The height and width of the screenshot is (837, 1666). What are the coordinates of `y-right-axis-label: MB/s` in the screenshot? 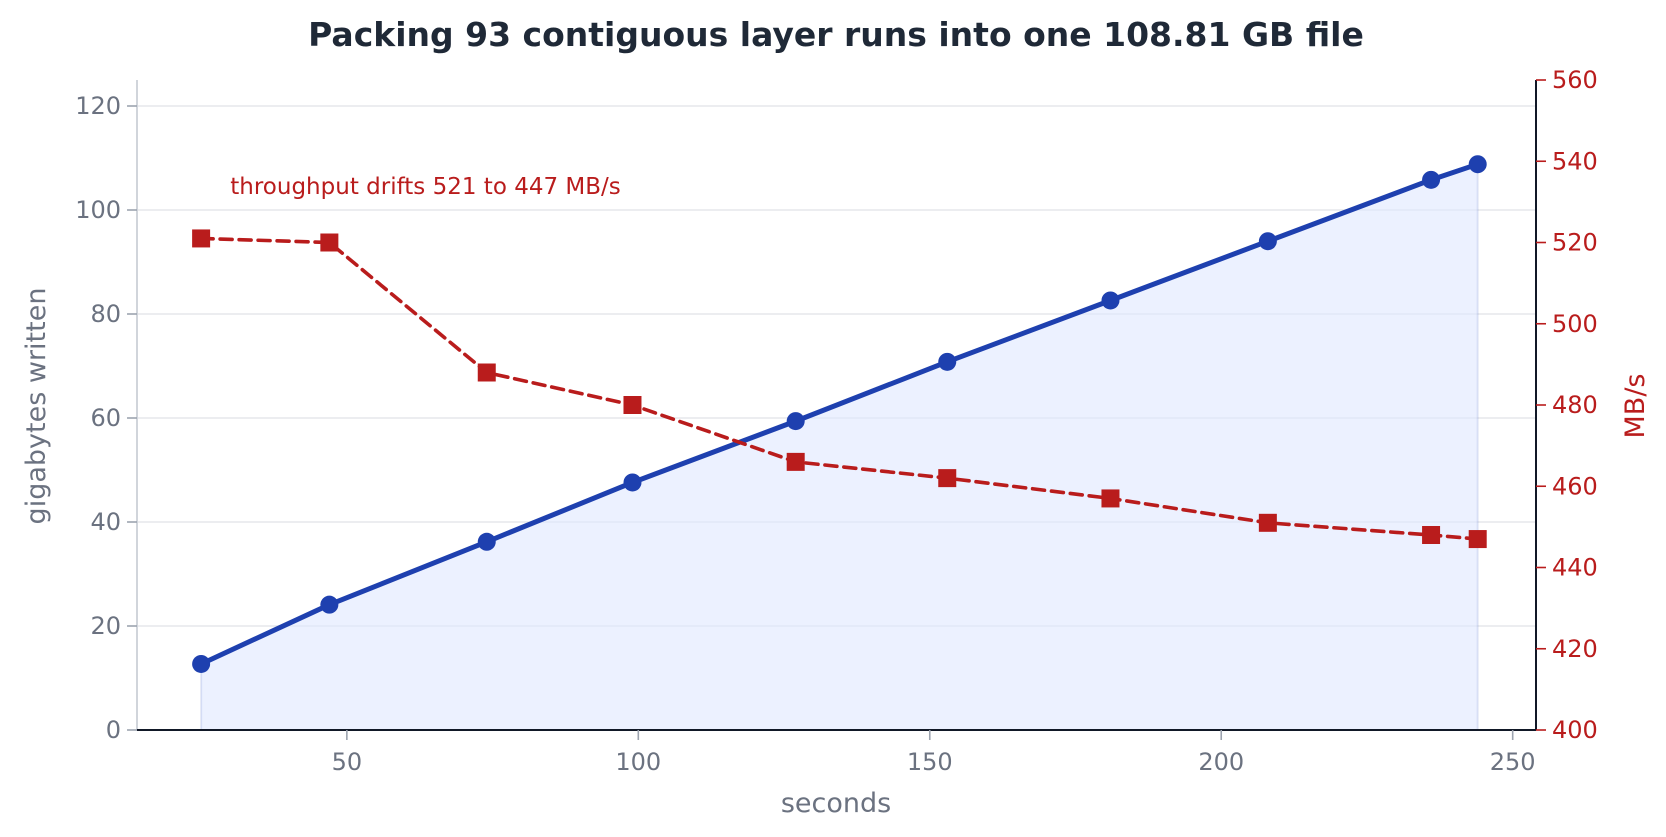 It's located at (1635, 406).